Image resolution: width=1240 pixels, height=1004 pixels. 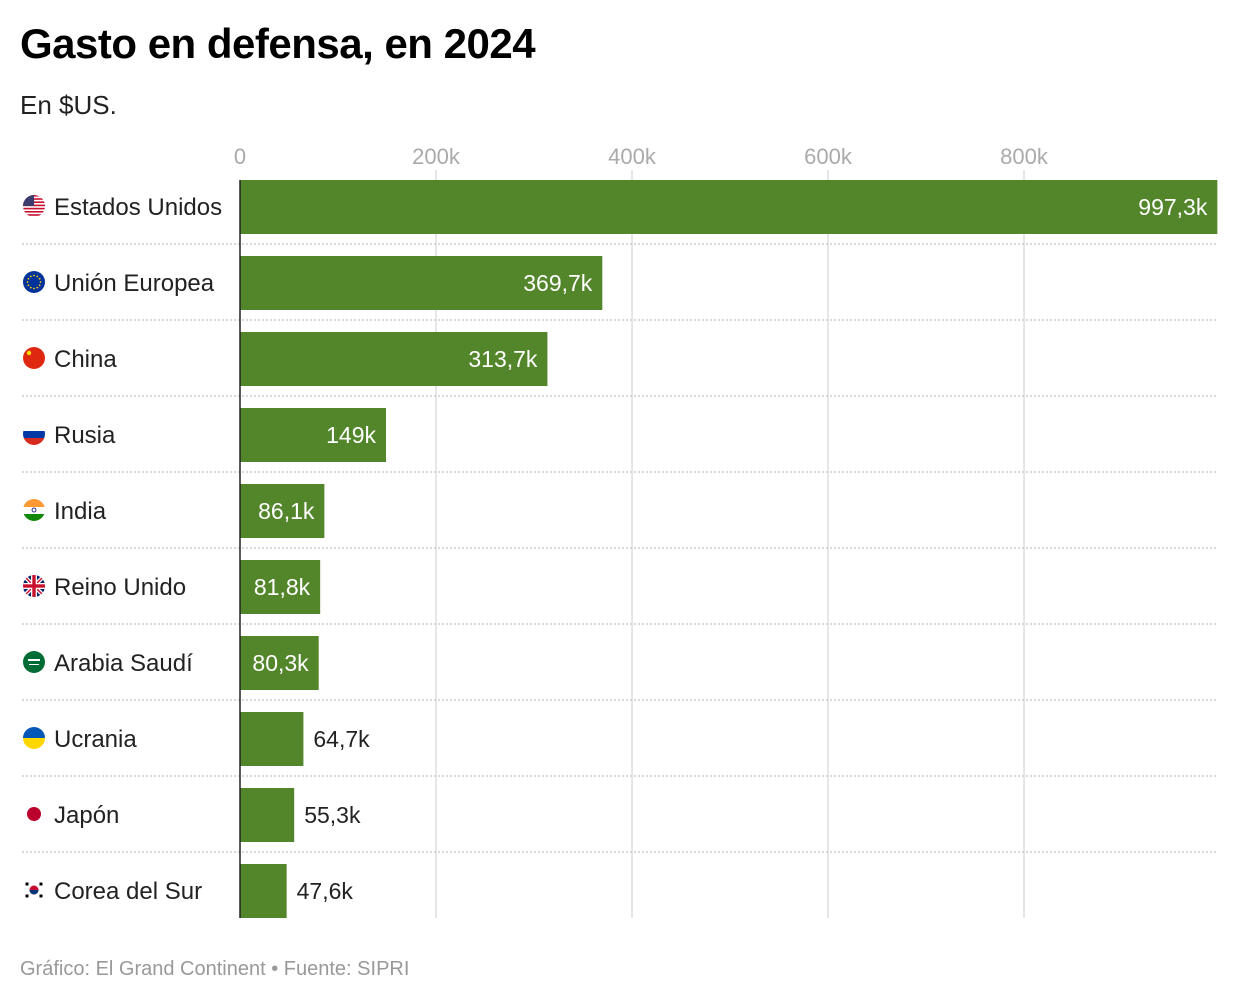 What do you see at coordinates (436, 156) in the screenshot?
I see `x-tick-label: 200k` at bounding box center [436, 156].